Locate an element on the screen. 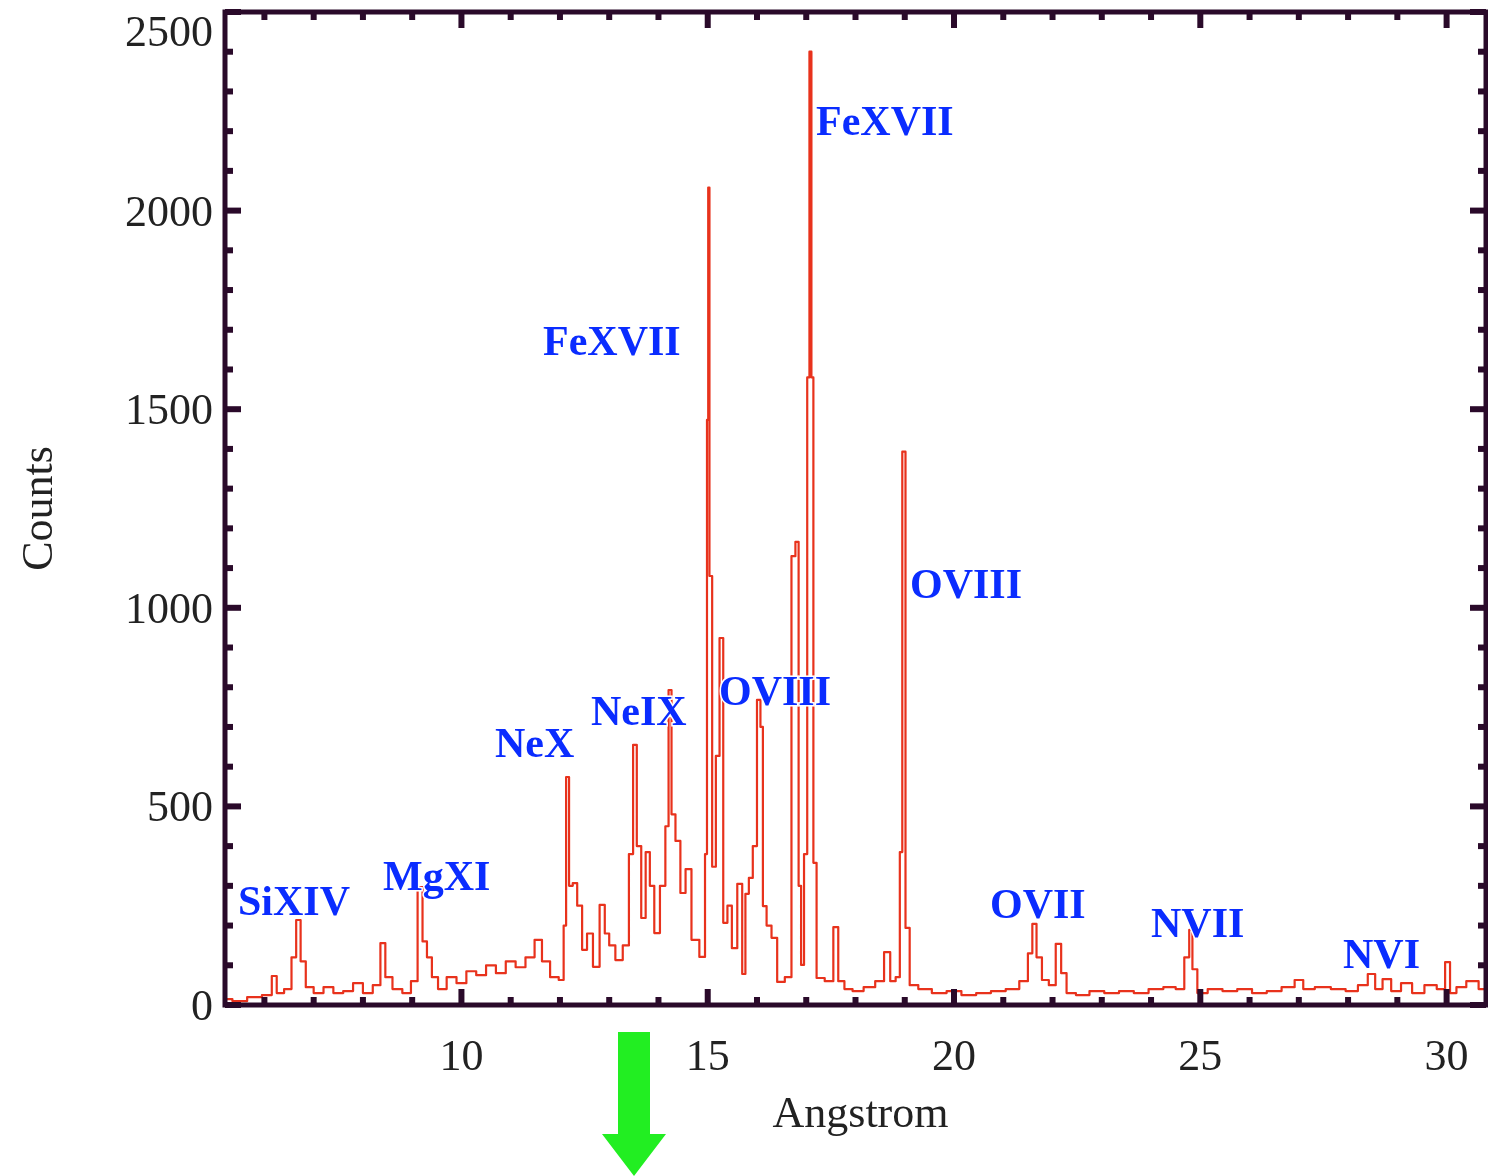 The height and width of the screenshot is (1176, 1488). x-axis-title: Angstrom is located at coordinates (860, 1112).